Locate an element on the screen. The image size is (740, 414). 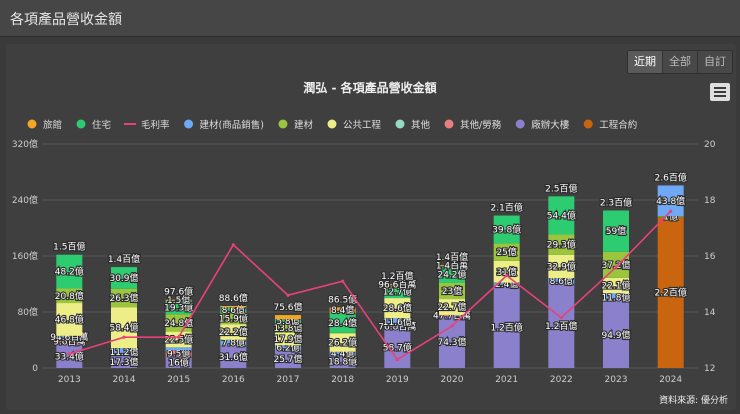
bar-2020-segment-label-4: 24.2億 is located at coordinates (451, 274).